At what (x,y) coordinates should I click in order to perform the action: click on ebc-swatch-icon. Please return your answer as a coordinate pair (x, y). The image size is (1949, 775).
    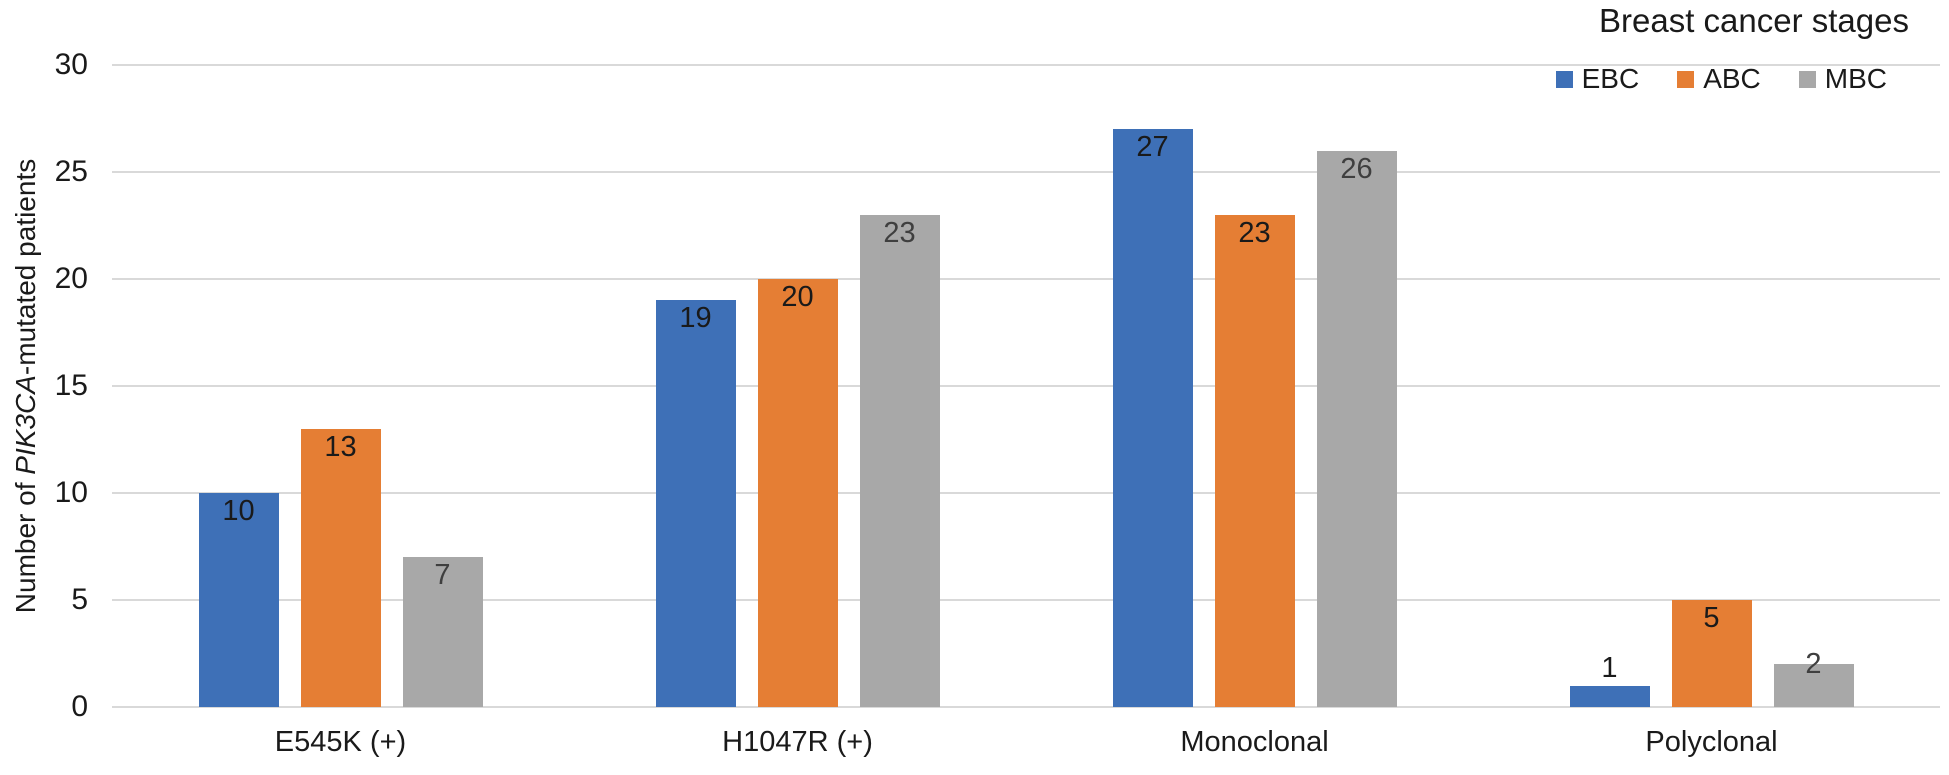
    Looking at the image, I should click on (1564, 79).